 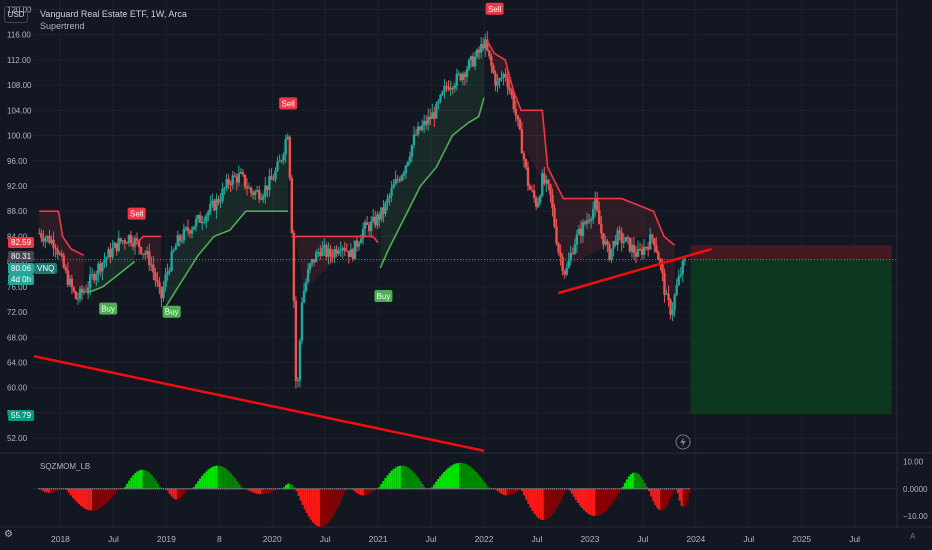 I want to click on time-tick-label: 2019, so click(x=166, y=539).